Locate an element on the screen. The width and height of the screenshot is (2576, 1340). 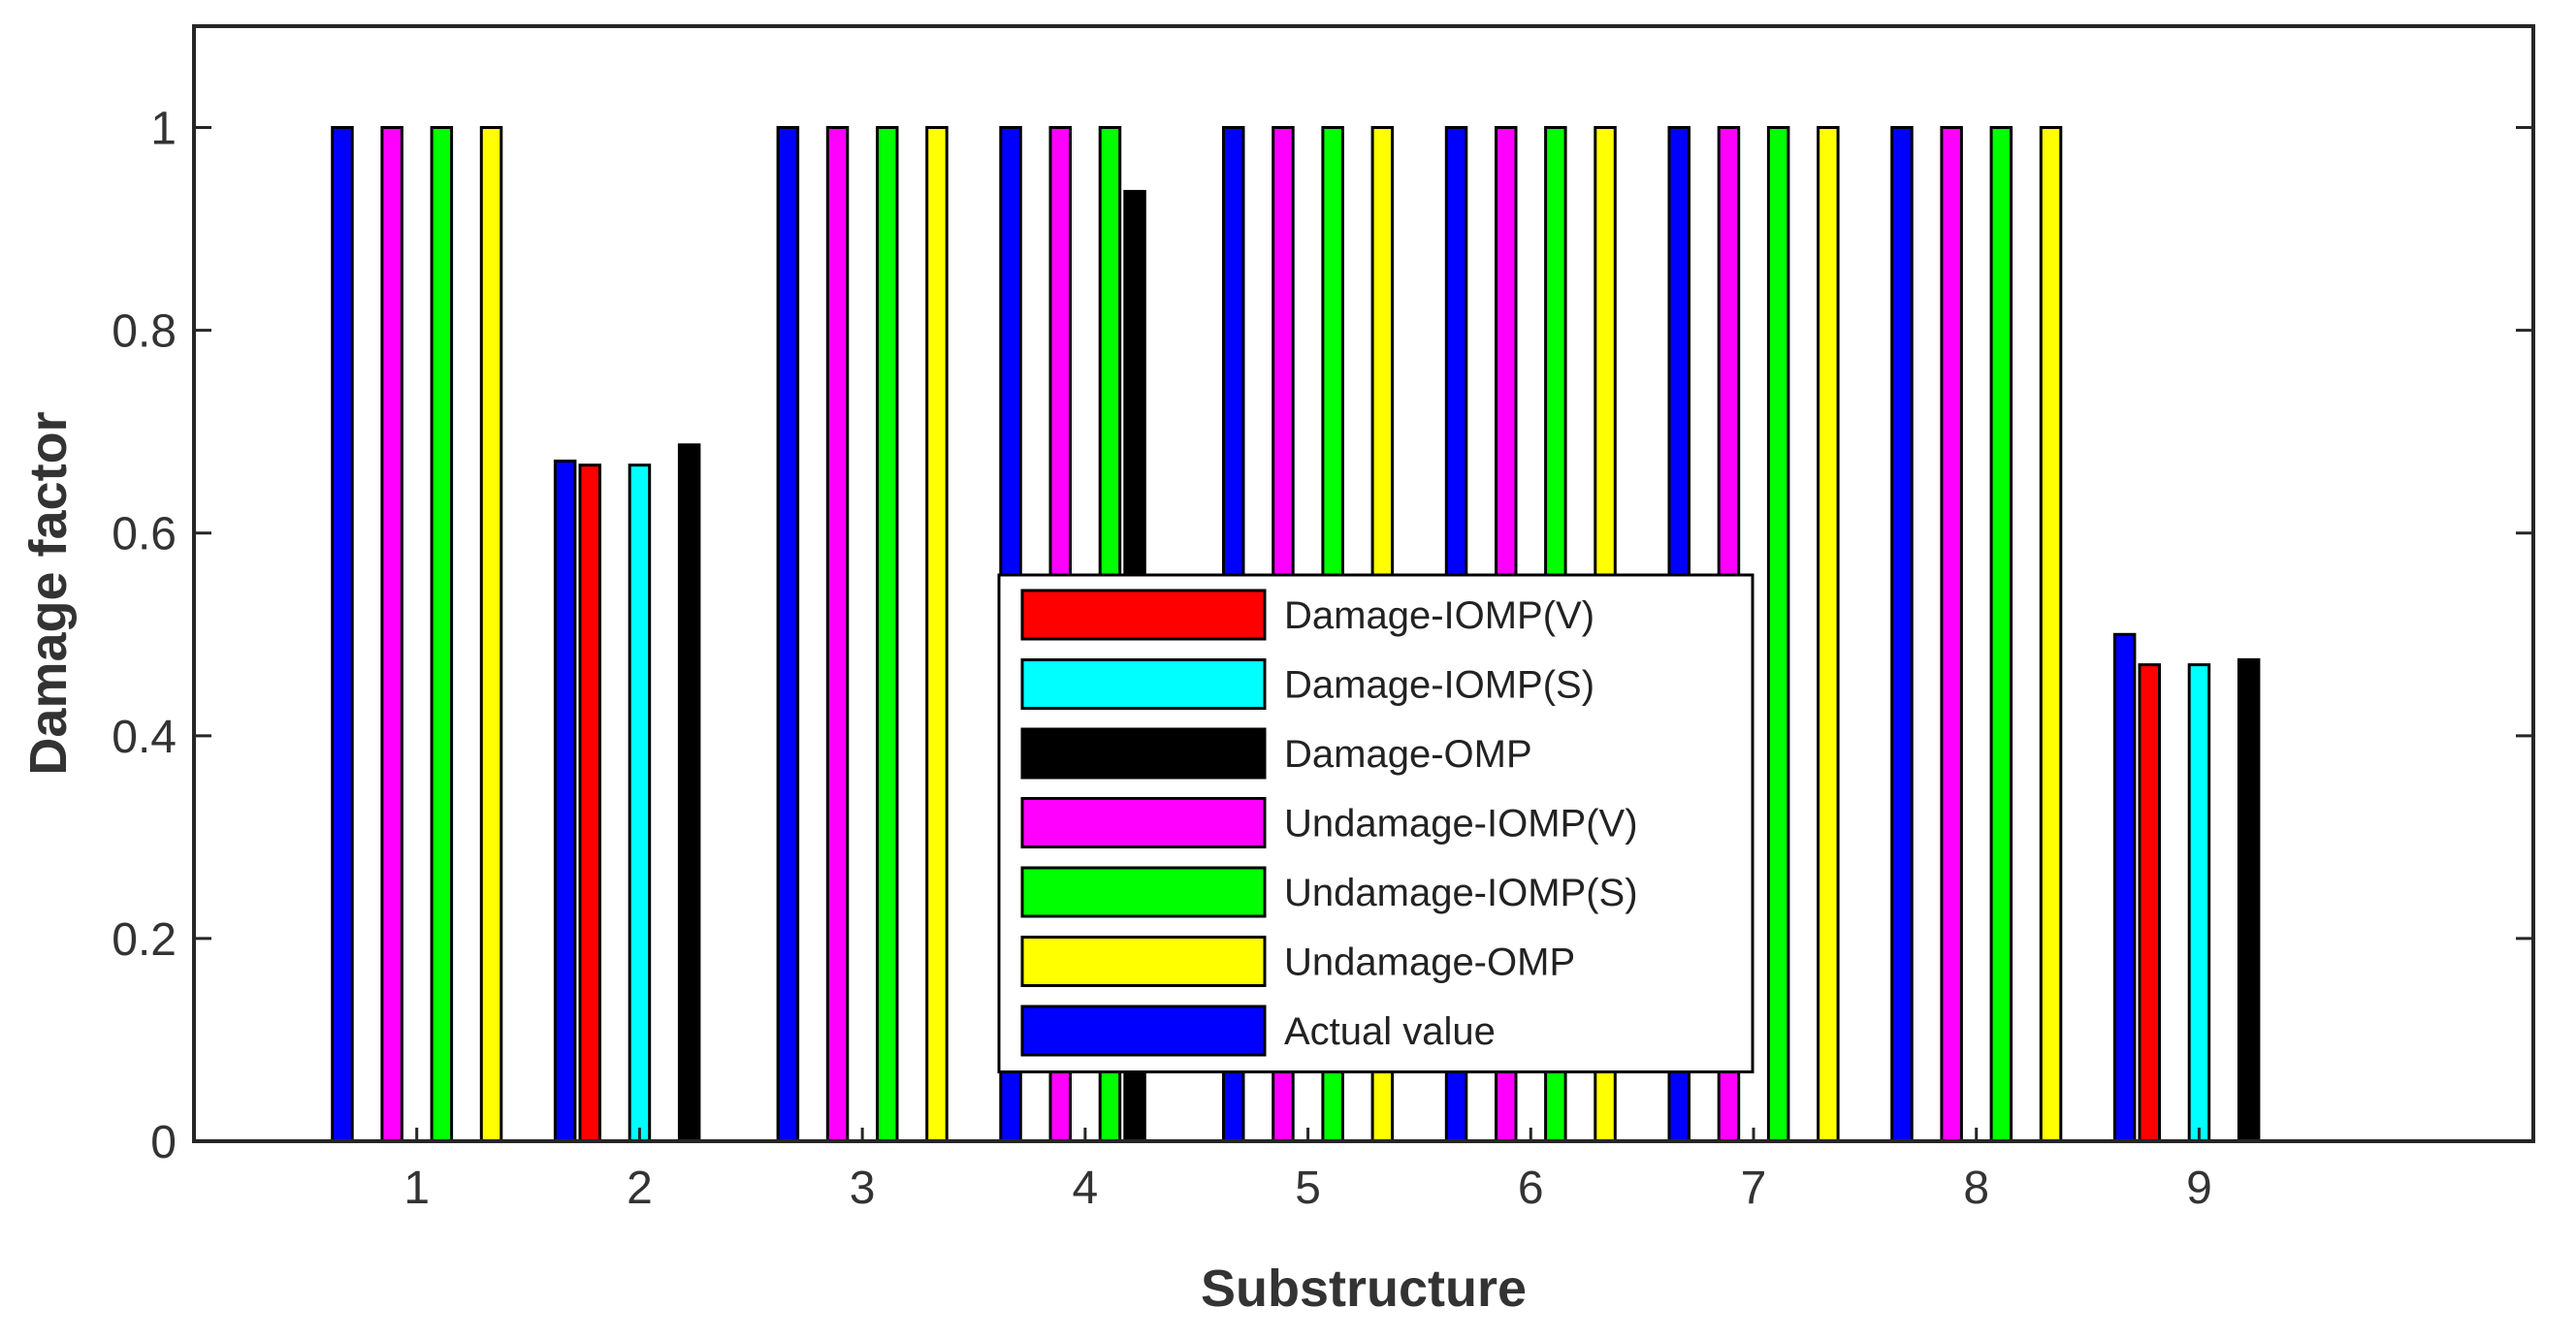
y-tick-label: 0.4 is located at coordinates (144, 737).